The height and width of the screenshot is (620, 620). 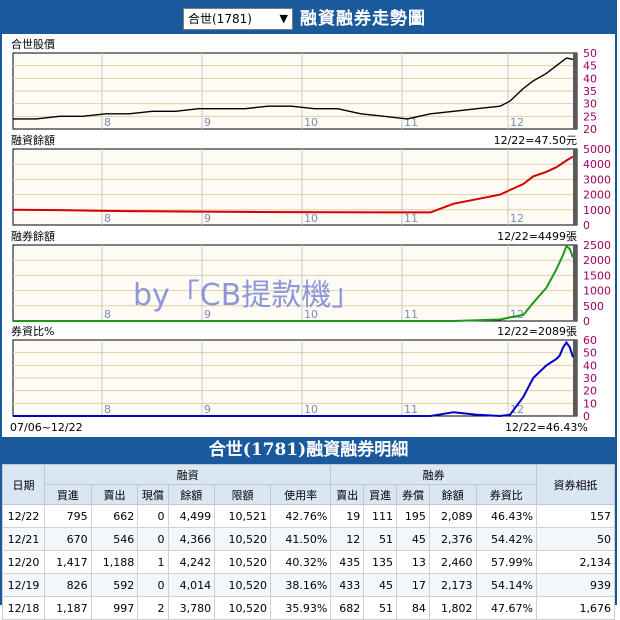 What do you see at coordinates (300, 539) in the screenshot?
I see `table-cell: 41.50%` at bounding box center [300, 539].